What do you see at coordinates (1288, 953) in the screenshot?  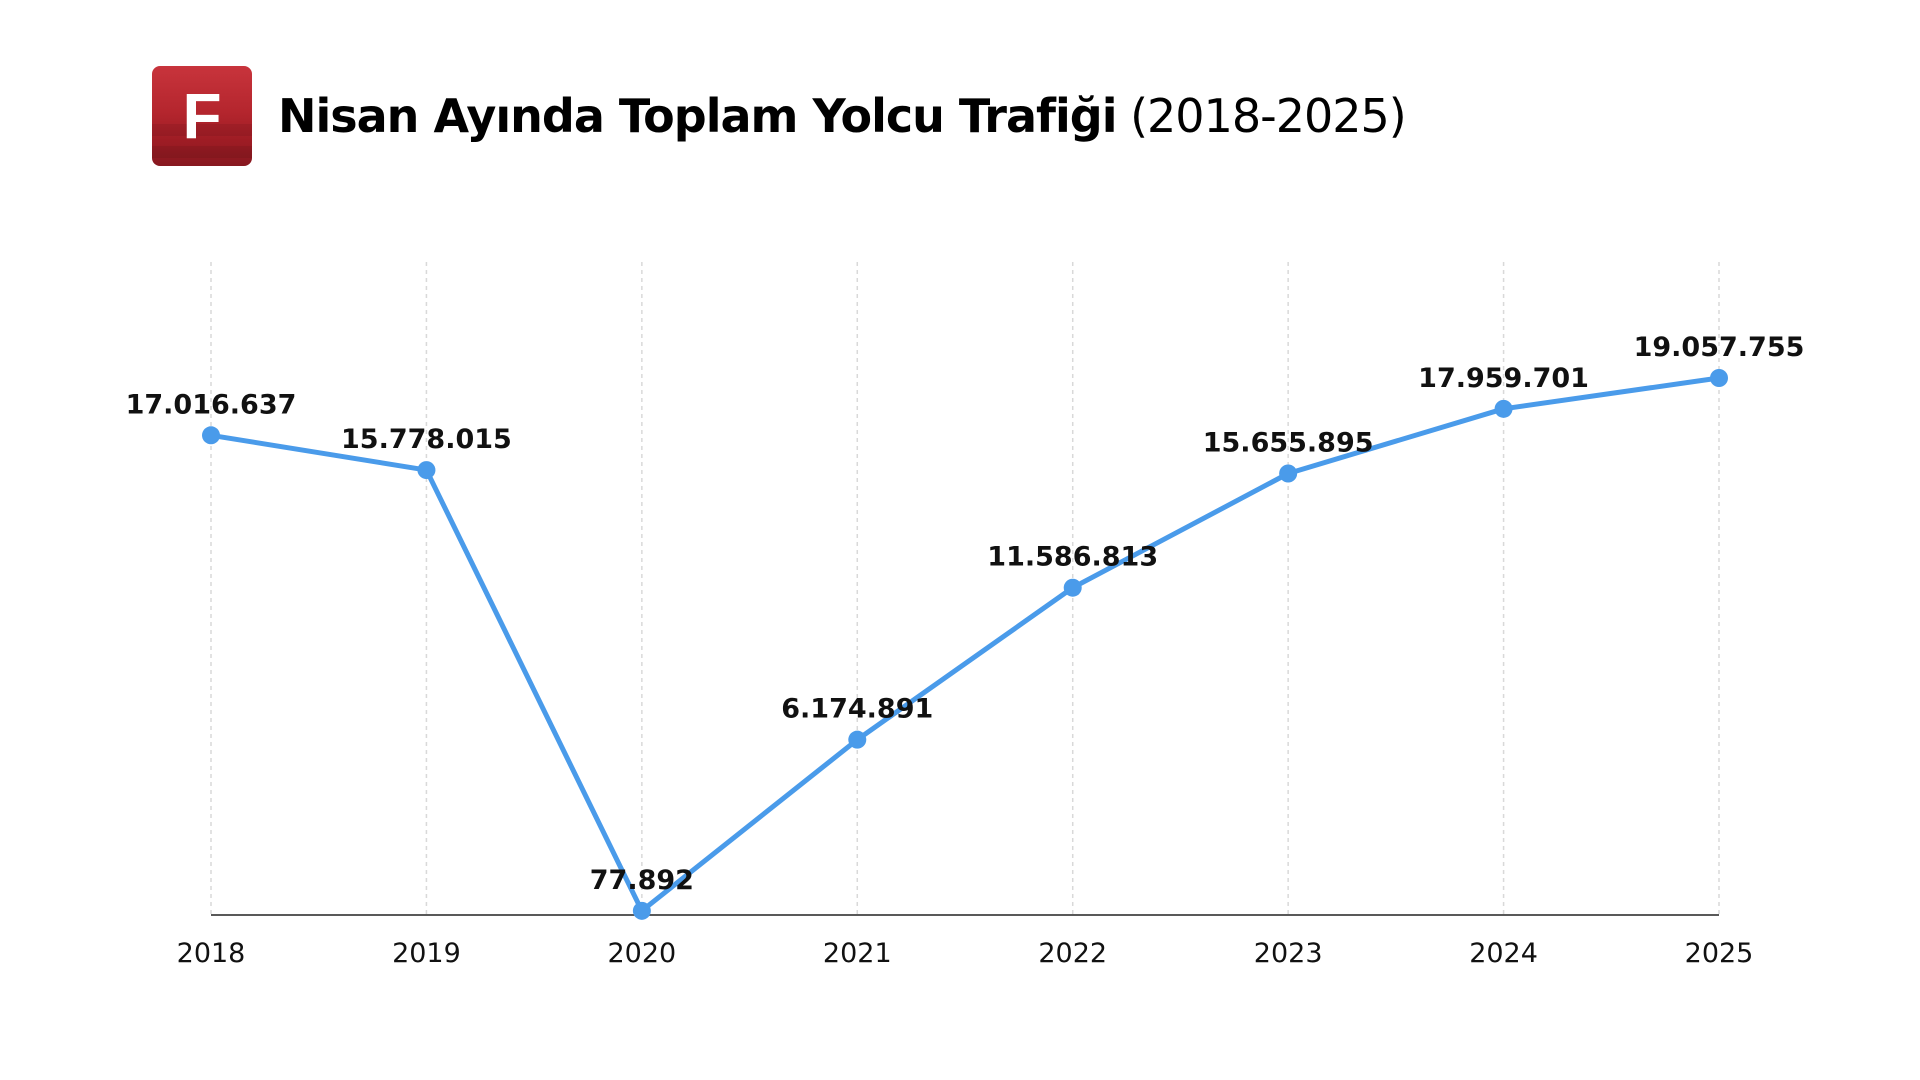 I see `x-tick-label-2023: 2023` at bounding box center [1288, 953].